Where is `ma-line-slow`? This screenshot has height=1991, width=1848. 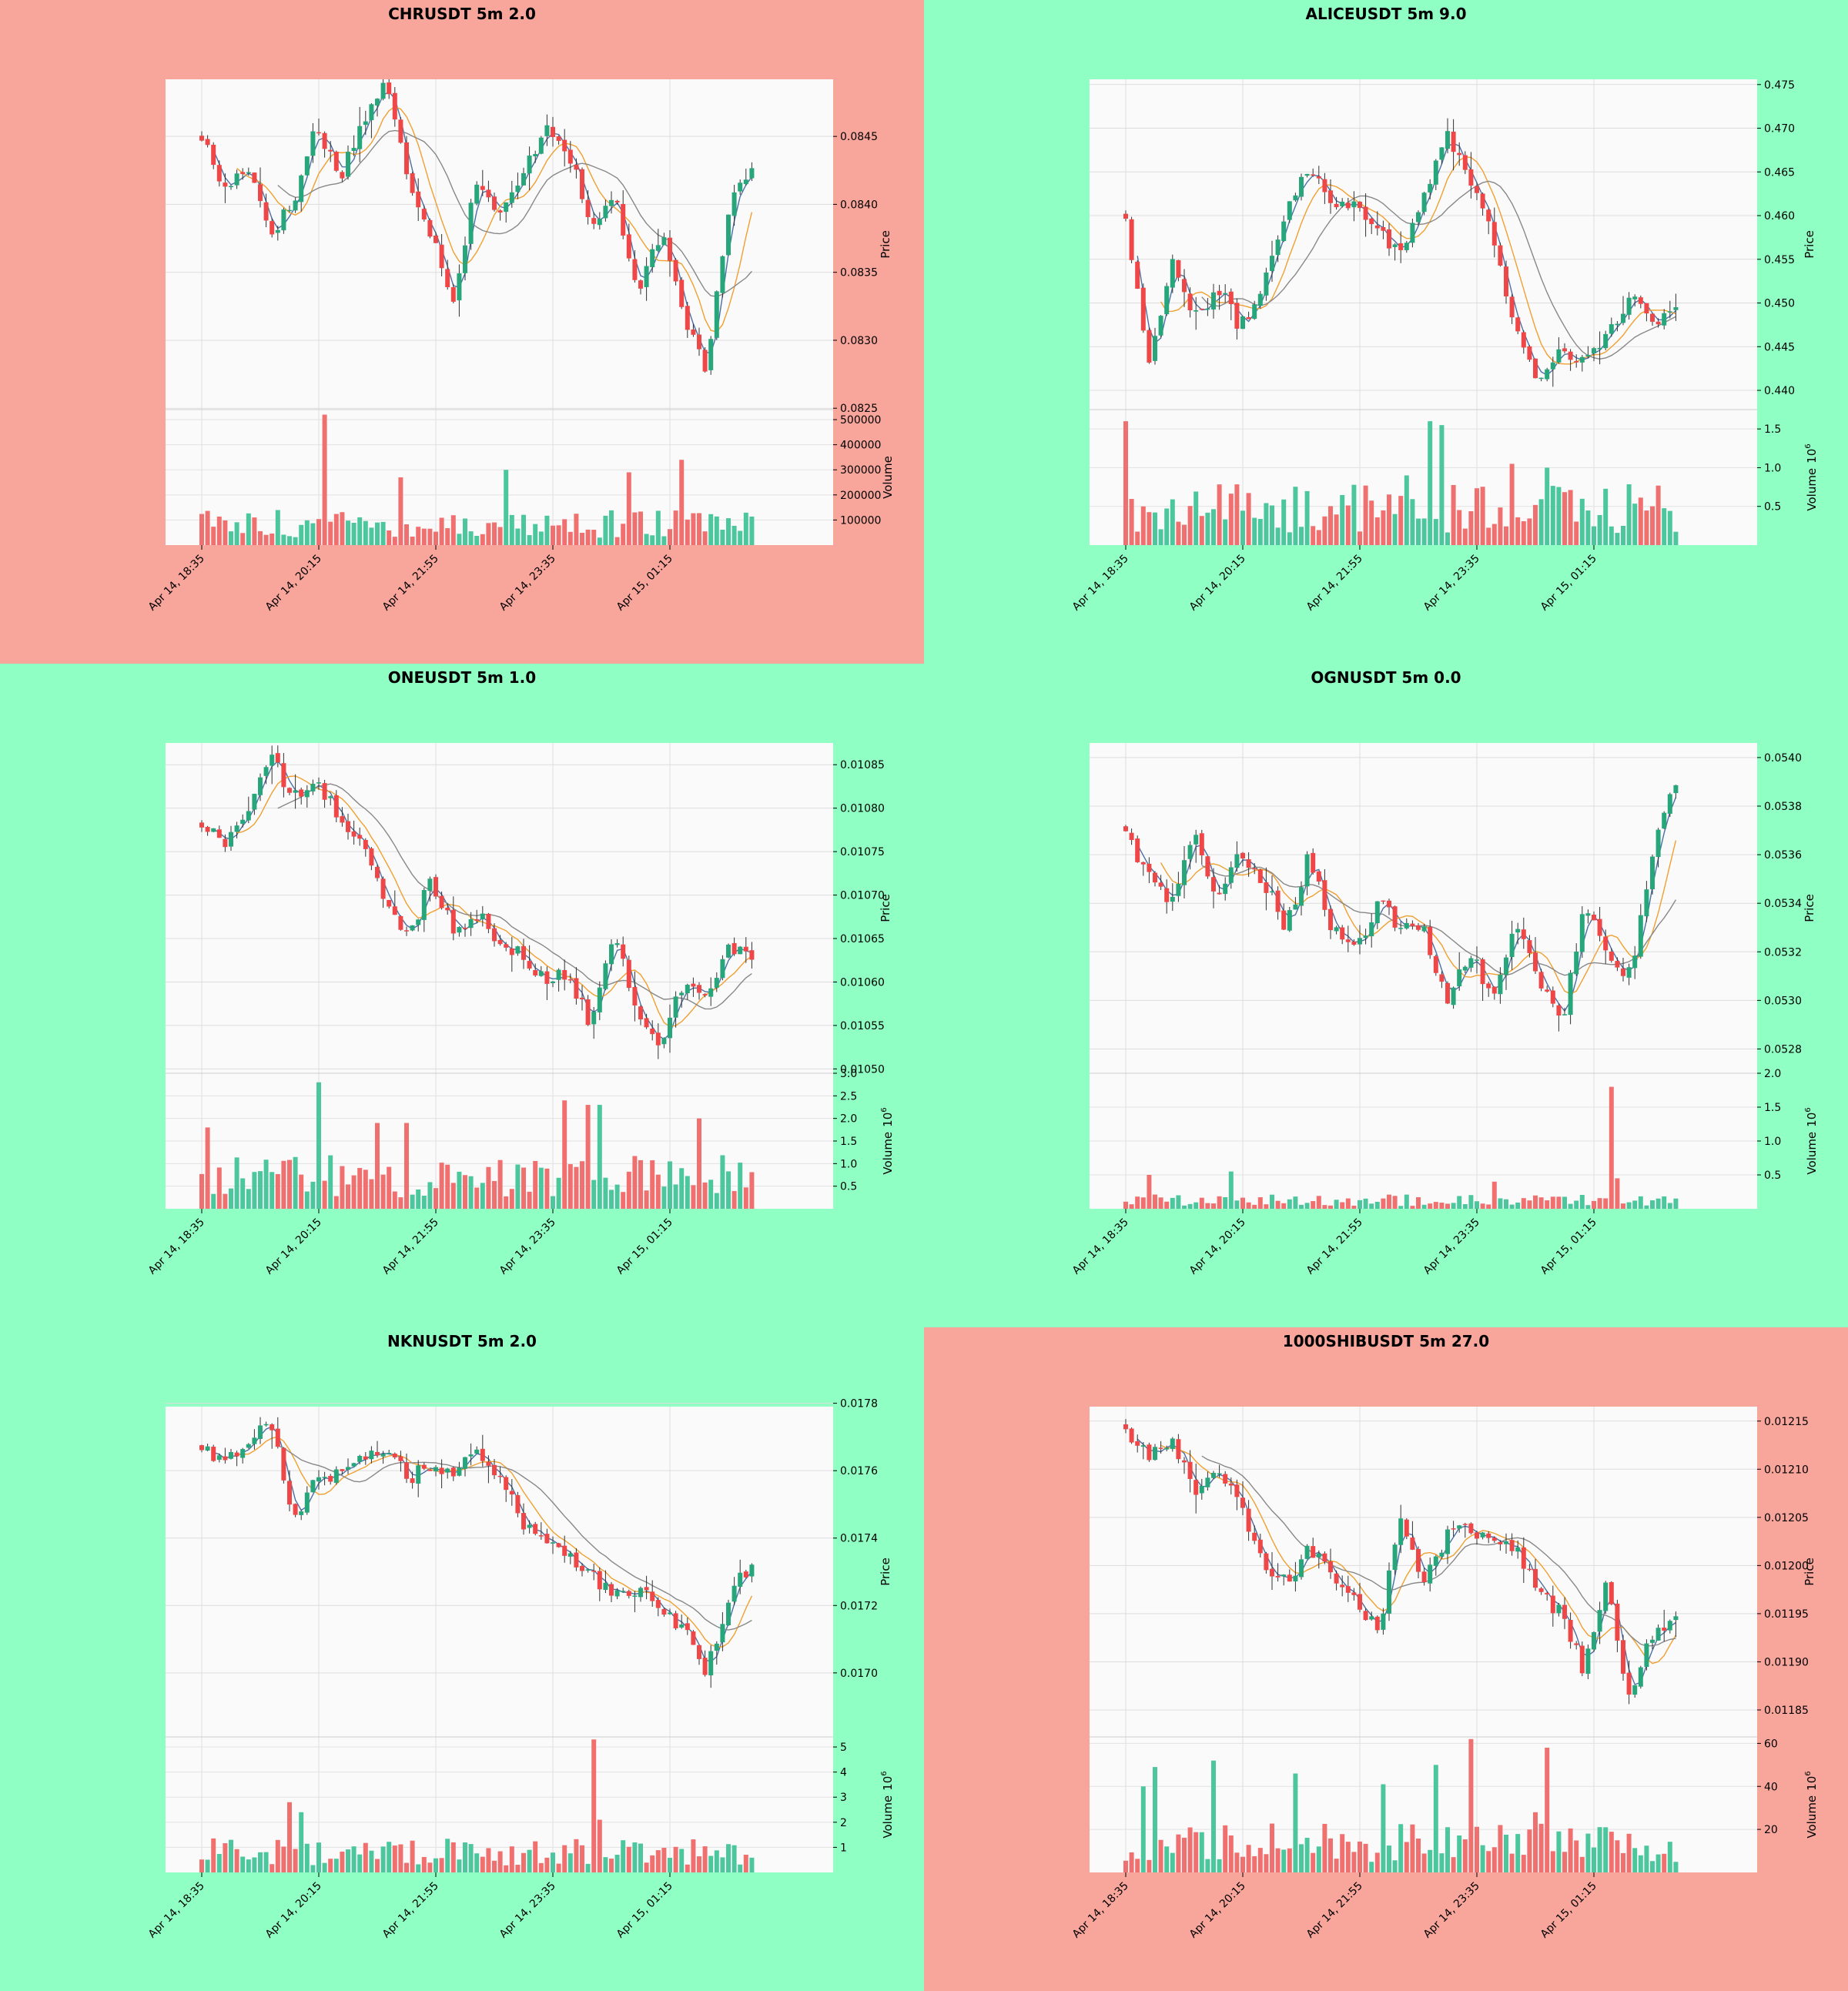
ma-line-slow is located at coordinates (514, 896).